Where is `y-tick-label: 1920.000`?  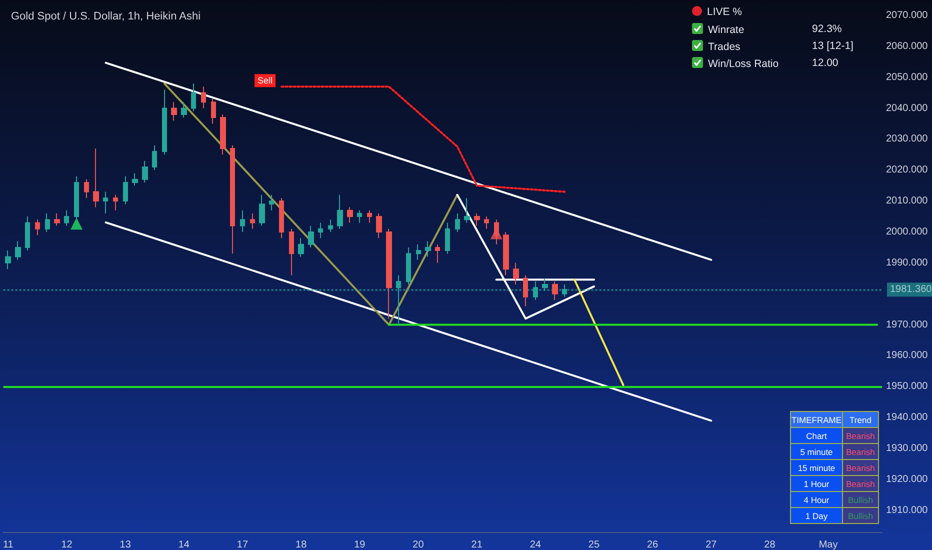
y-tick-label: 1920.000 is located at coordinates (907, 479).